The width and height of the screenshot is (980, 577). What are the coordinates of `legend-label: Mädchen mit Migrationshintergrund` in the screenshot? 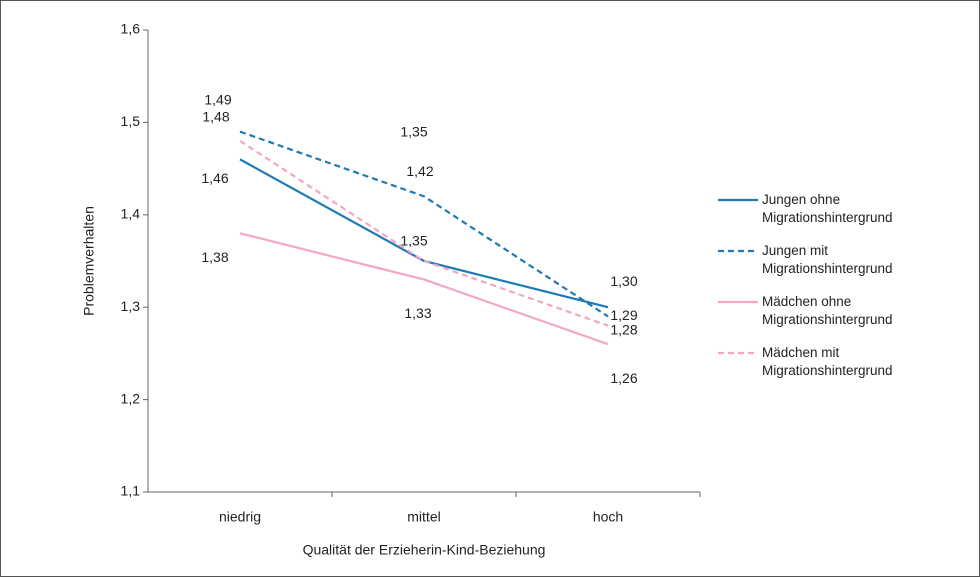 It's located at (827, 361).